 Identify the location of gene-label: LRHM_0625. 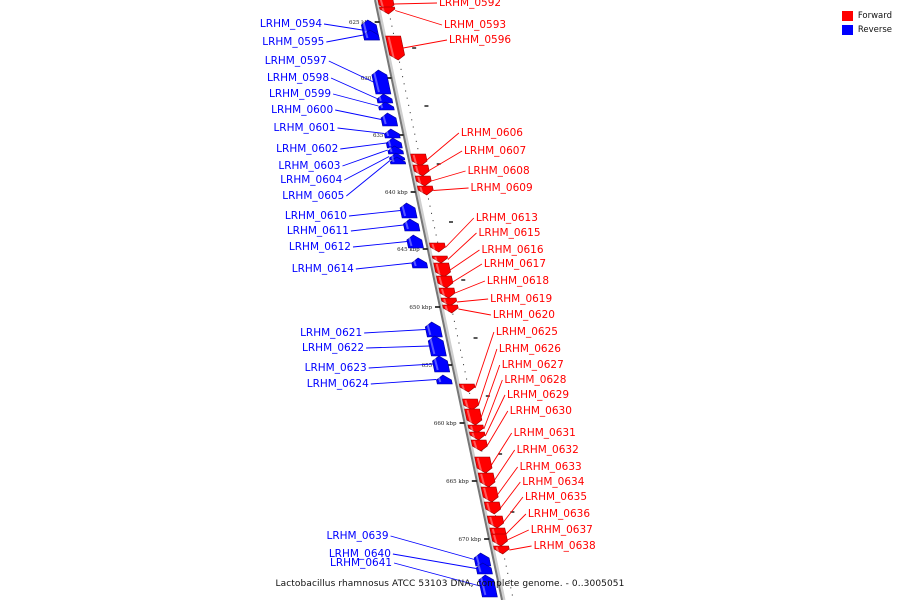
(527, 332).